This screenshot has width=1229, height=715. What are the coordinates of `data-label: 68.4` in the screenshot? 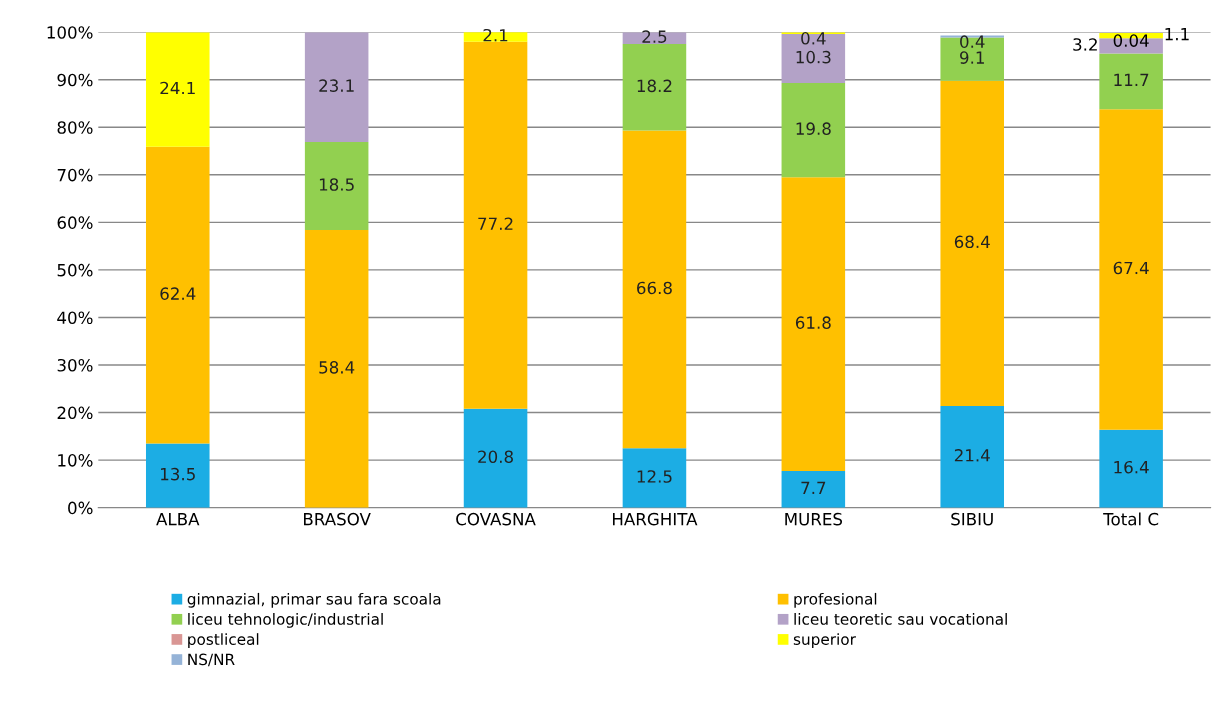 It's located at (972, 242).